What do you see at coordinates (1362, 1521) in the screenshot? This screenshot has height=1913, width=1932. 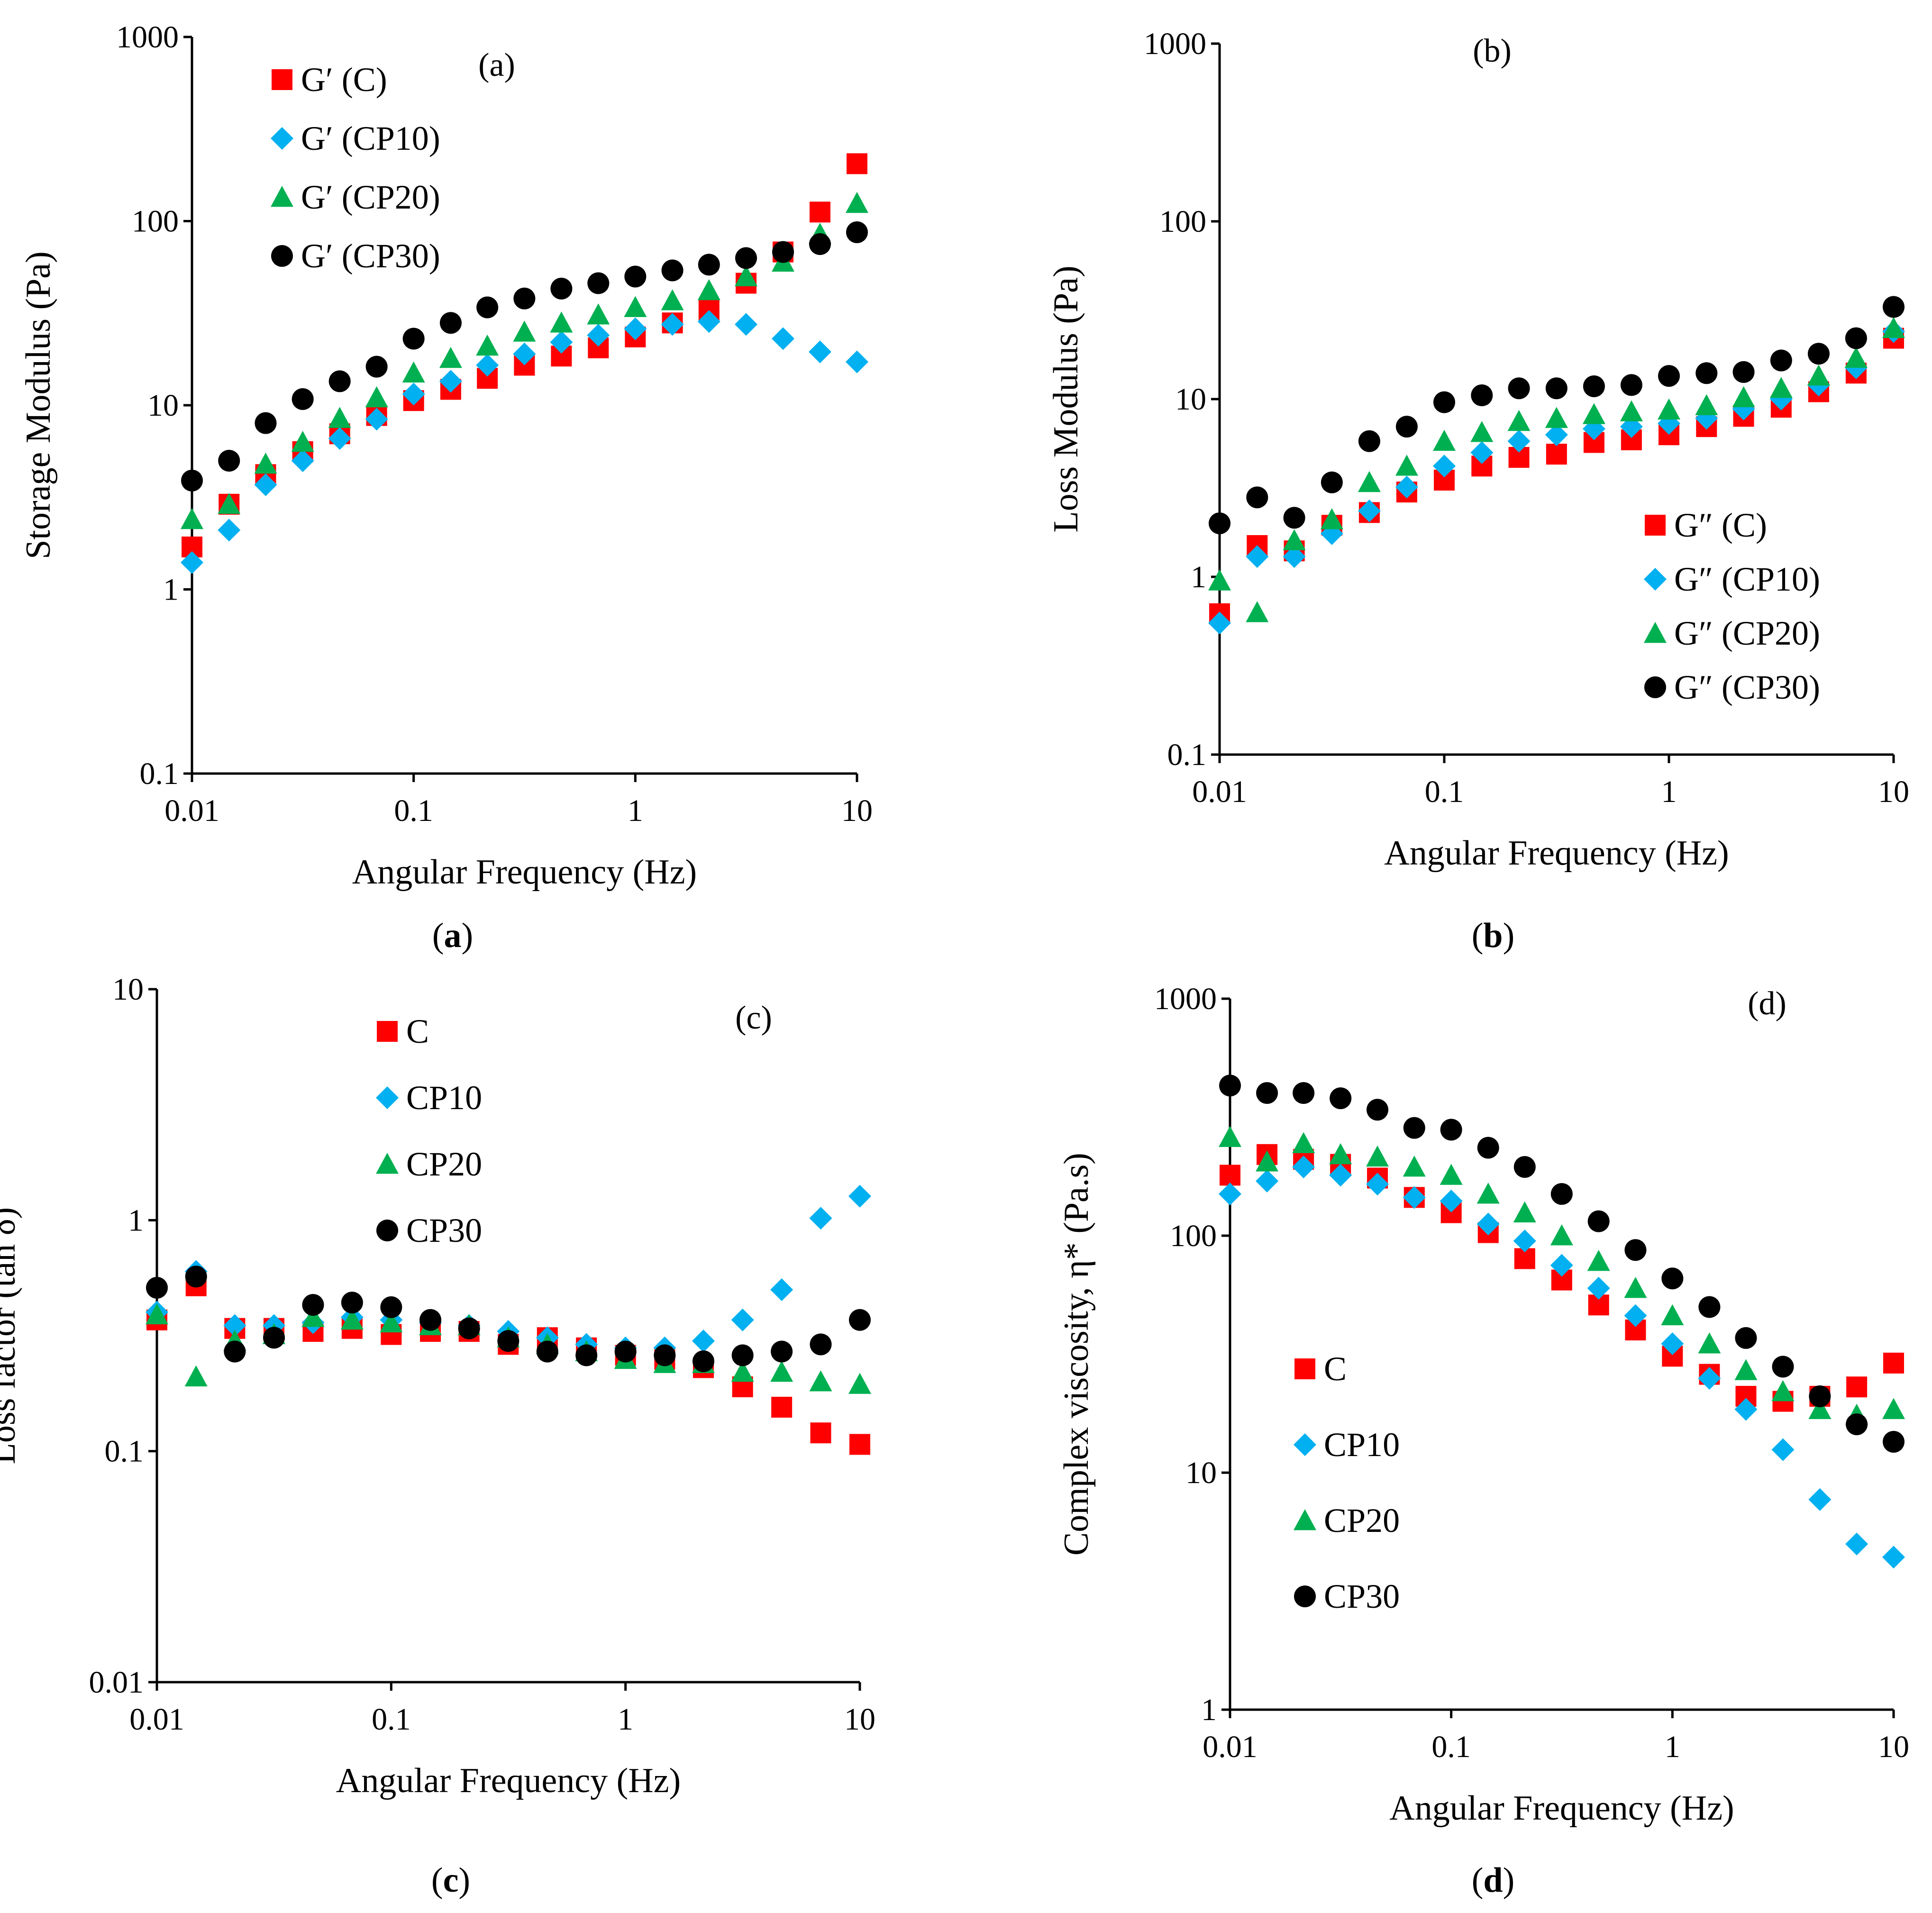 I see `legend-label: CP20` at bounding box center [1362, 1521].